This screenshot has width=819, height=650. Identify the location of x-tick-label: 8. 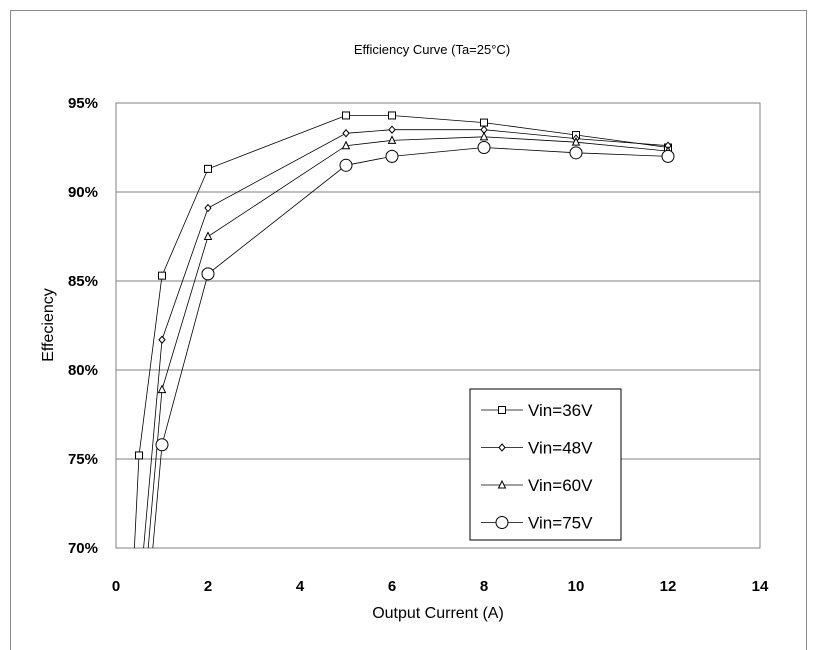
(484, 586).